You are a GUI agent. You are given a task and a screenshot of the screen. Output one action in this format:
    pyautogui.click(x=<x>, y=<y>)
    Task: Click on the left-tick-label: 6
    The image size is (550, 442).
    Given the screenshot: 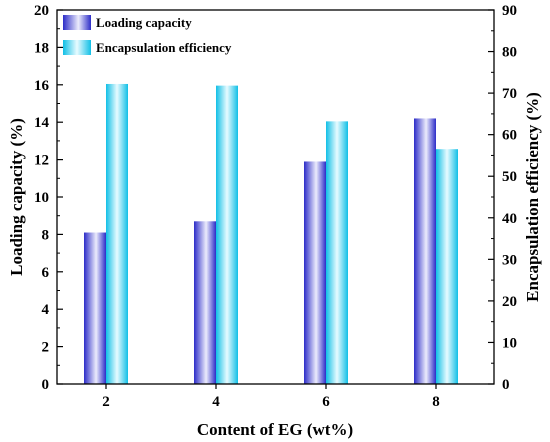 What is the action you would take?
    pyautogui.click(x=46, y=273)
    